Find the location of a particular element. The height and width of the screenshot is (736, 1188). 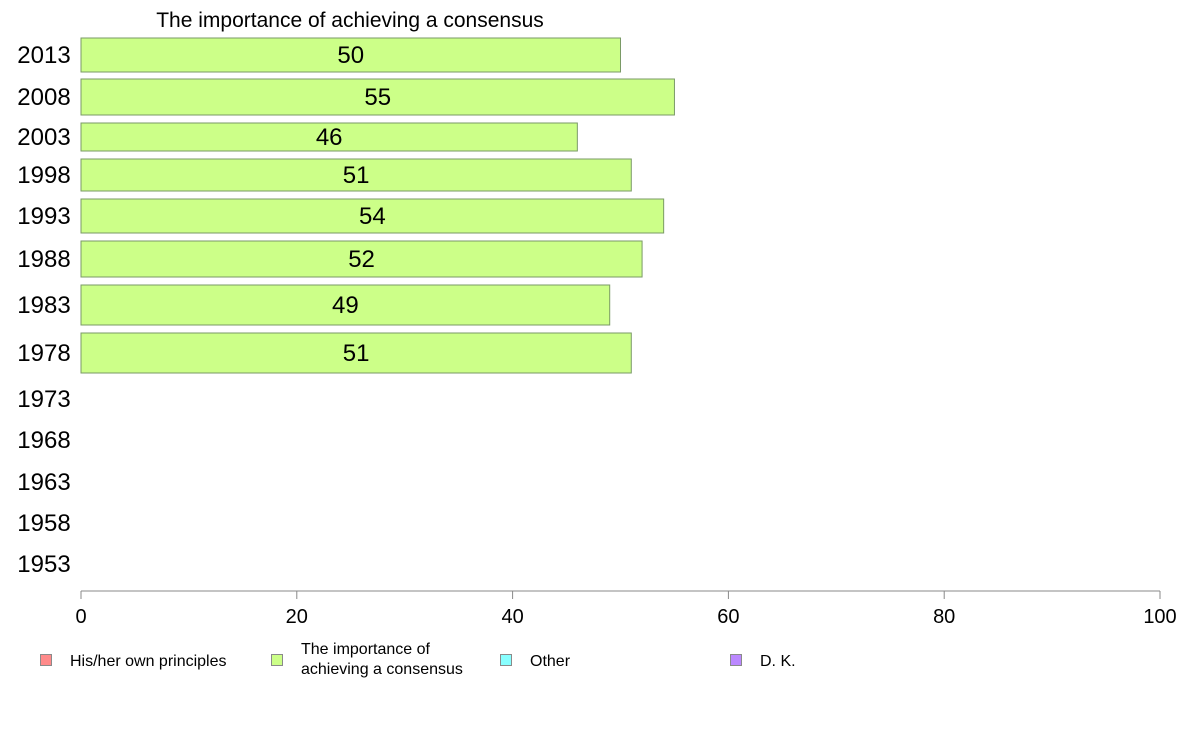

y-tick-label: 1988 is located at coordinates (43, 259).